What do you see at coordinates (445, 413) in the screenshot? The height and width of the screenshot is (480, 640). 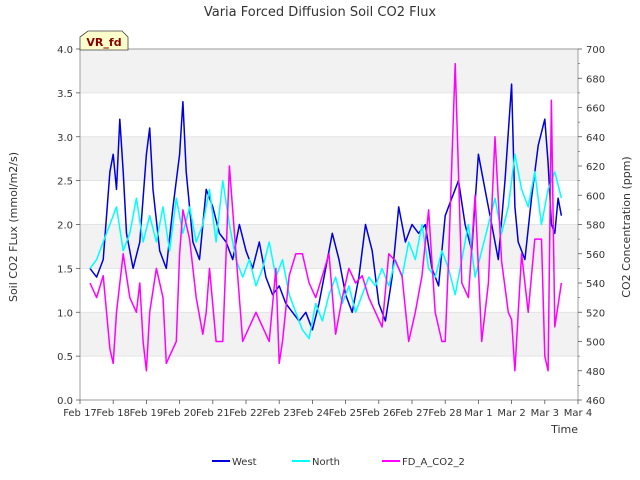 I see `x-tick-label: Feb 28` at bounding box center [445, 413].